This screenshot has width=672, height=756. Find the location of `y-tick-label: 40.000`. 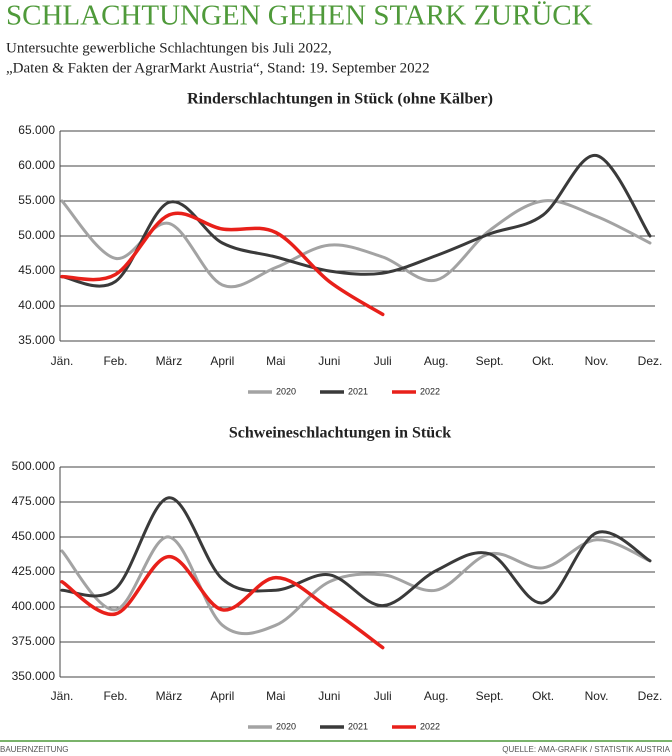

y-tick-label: 40.000 is located at coordinates (36, 305).